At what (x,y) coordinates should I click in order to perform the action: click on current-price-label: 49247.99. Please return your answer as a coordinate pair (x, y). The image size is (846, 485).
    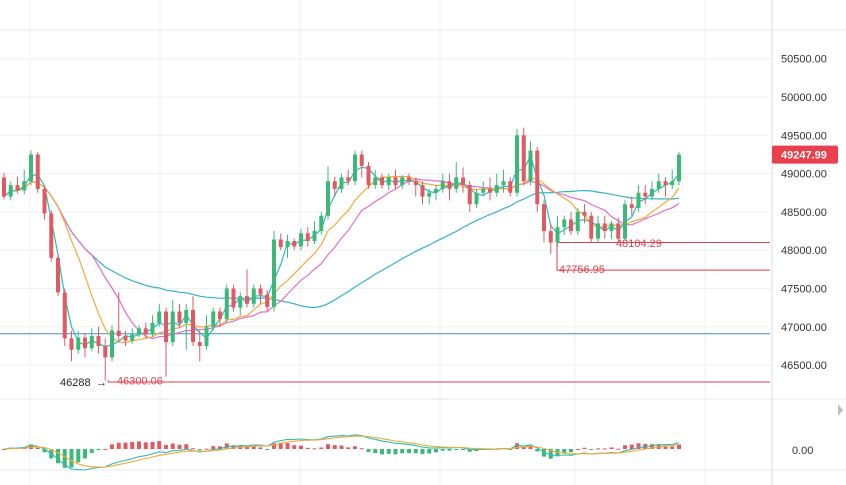
    Looking at the image, I should click on (804, 156).